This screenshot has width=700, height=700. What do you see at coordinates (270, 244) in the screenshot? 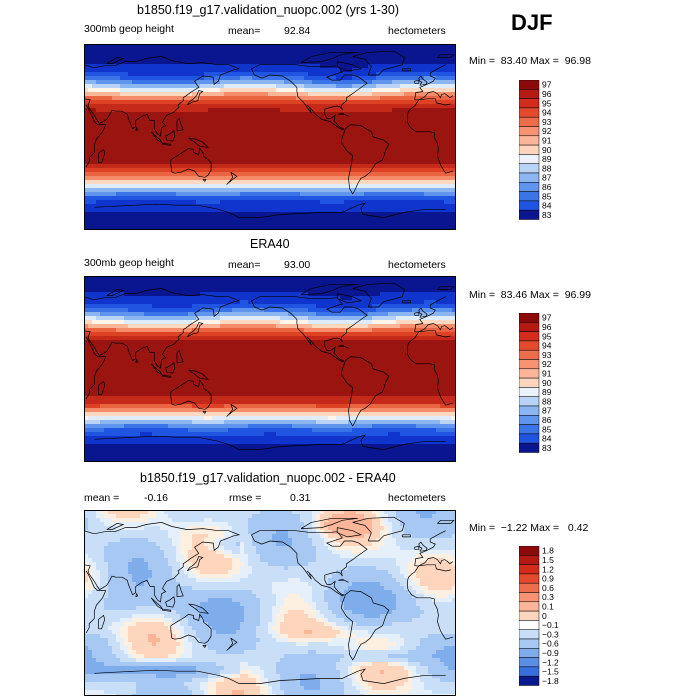
I see `panel2-title: ERA40` at bounding box center [270, 244].